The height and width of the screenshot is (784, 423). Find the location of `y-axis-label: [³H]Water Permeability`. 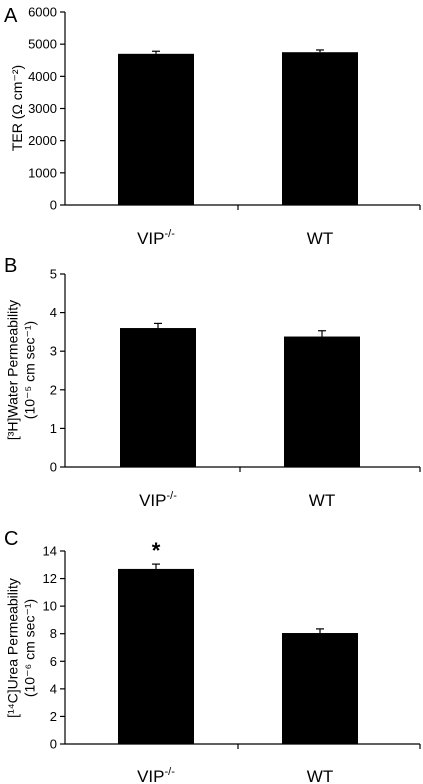

y-axis-label: [³H]Water Permeability is located at coordinates (13, 370).